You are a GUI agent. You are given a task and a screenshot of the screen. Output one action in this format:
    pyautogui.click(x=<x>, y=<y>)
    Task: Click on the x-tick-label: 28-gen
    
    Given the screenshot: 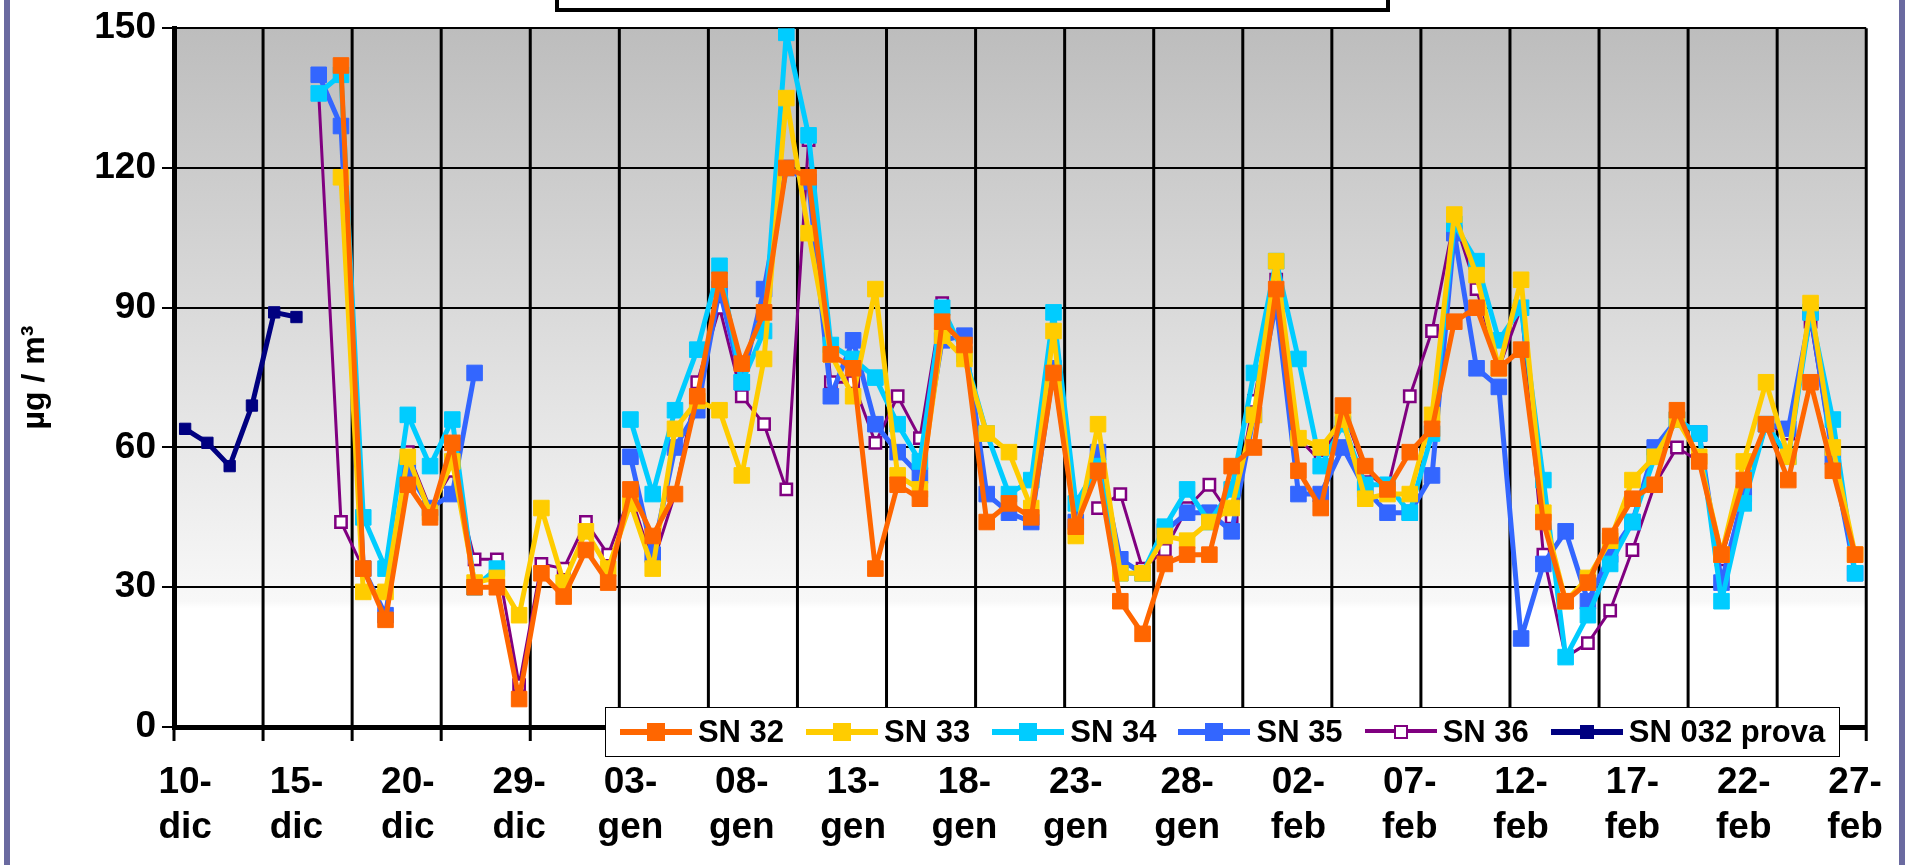 What is the action you would take?
    pyautogui.click(x=1187, y=803)
    